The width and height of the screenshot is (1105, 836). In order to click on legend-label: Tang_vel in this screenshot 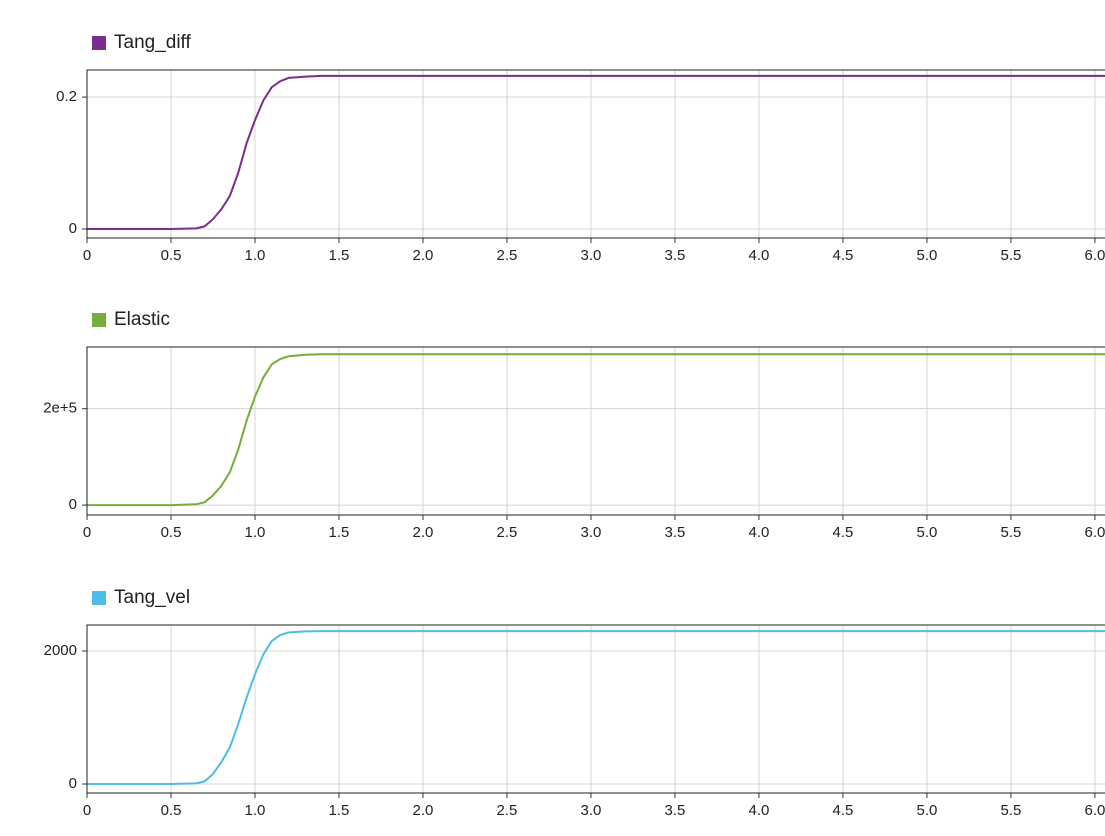, I will do `click(152, 597)`.